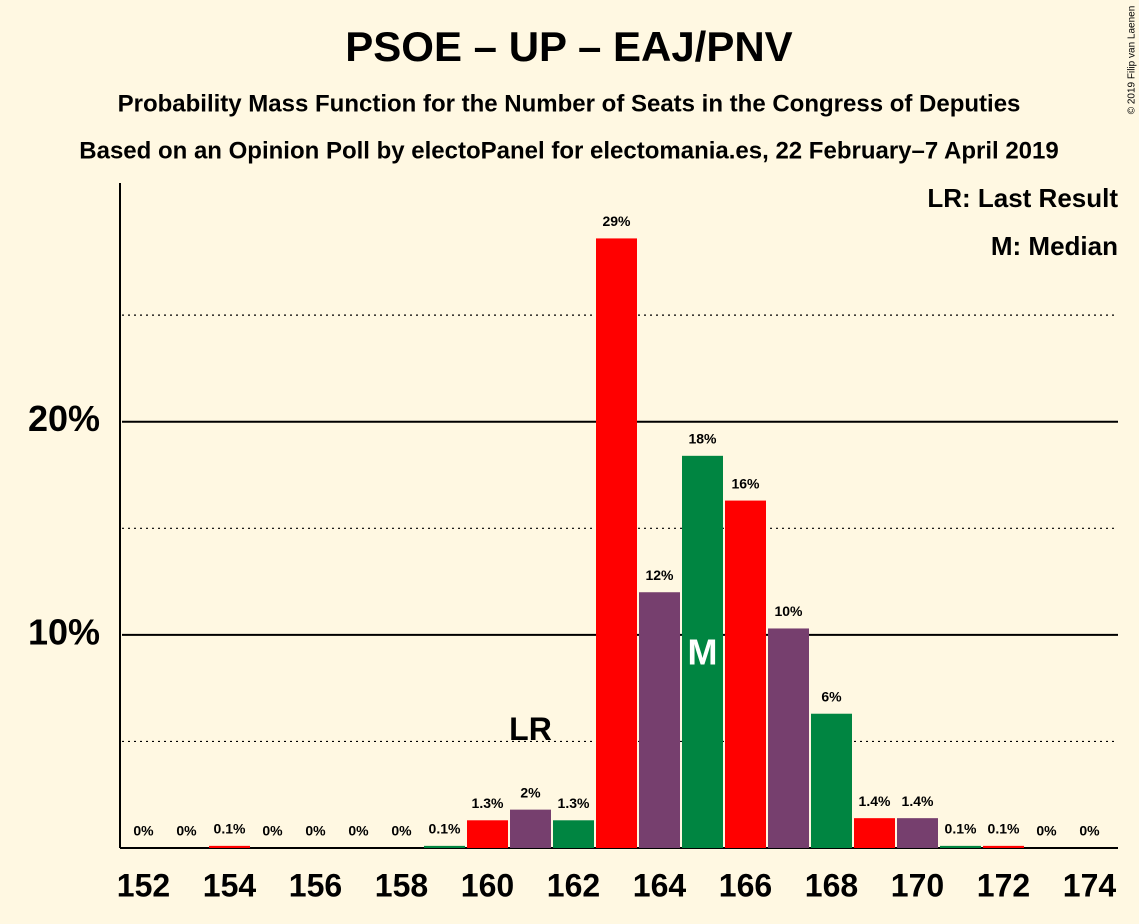 The image size is (1139, 924). Describe the element at coordinates (230, 885) in the screenshot. I see `x-tick-label: 154` at that location.